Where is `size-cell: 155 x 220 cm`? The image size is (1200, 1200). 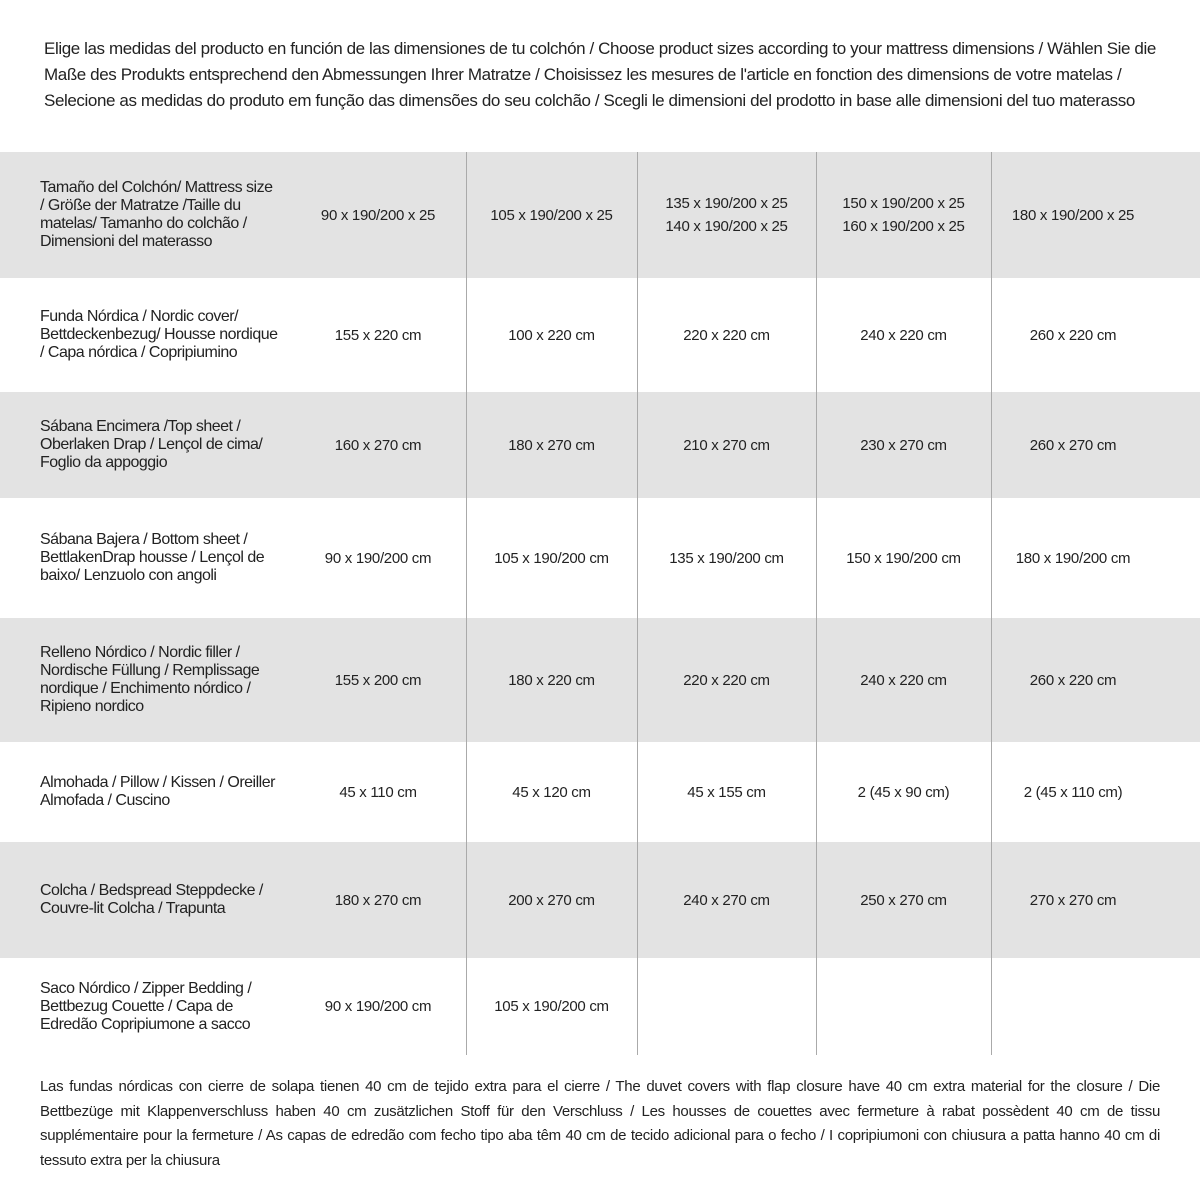
size-cell: 155 x 220 cm is located at coordinates (378, 335).